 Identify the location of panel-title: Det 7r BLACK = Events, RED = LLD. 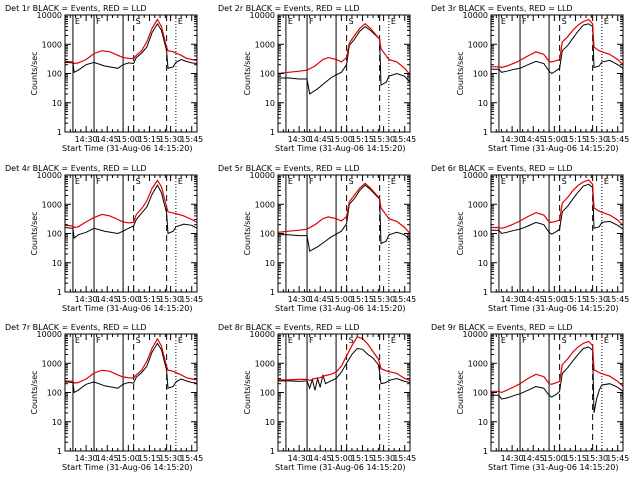
(76, 327).